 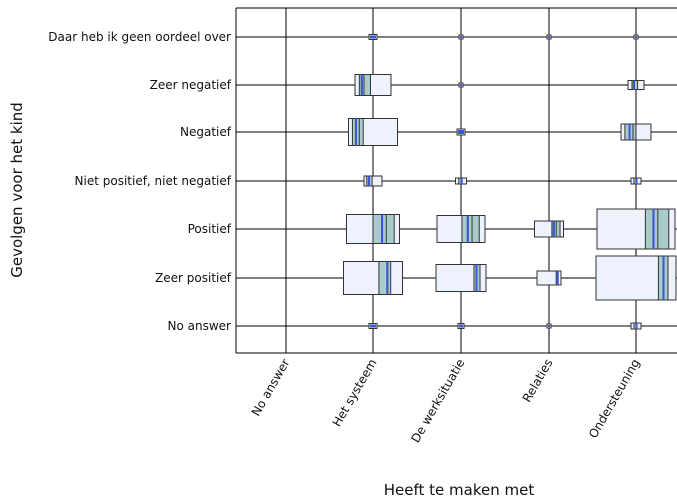 What do you see at coordinates (271, 387) in the screenshot?
I see `x-tick-label: No answer` at bounding box center [271, 387].